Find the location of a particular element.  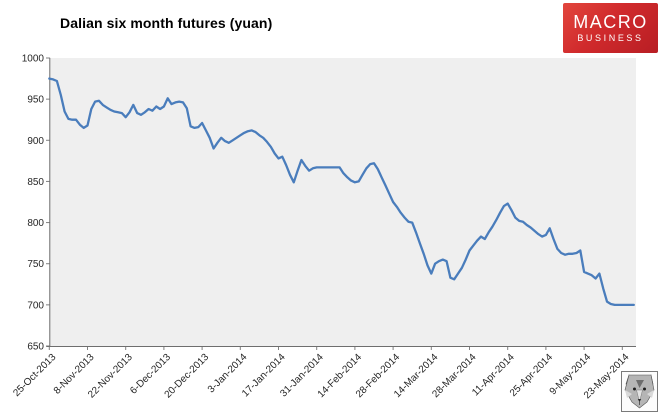

y-axis-label: 950 is located at coordinates (35, 100).